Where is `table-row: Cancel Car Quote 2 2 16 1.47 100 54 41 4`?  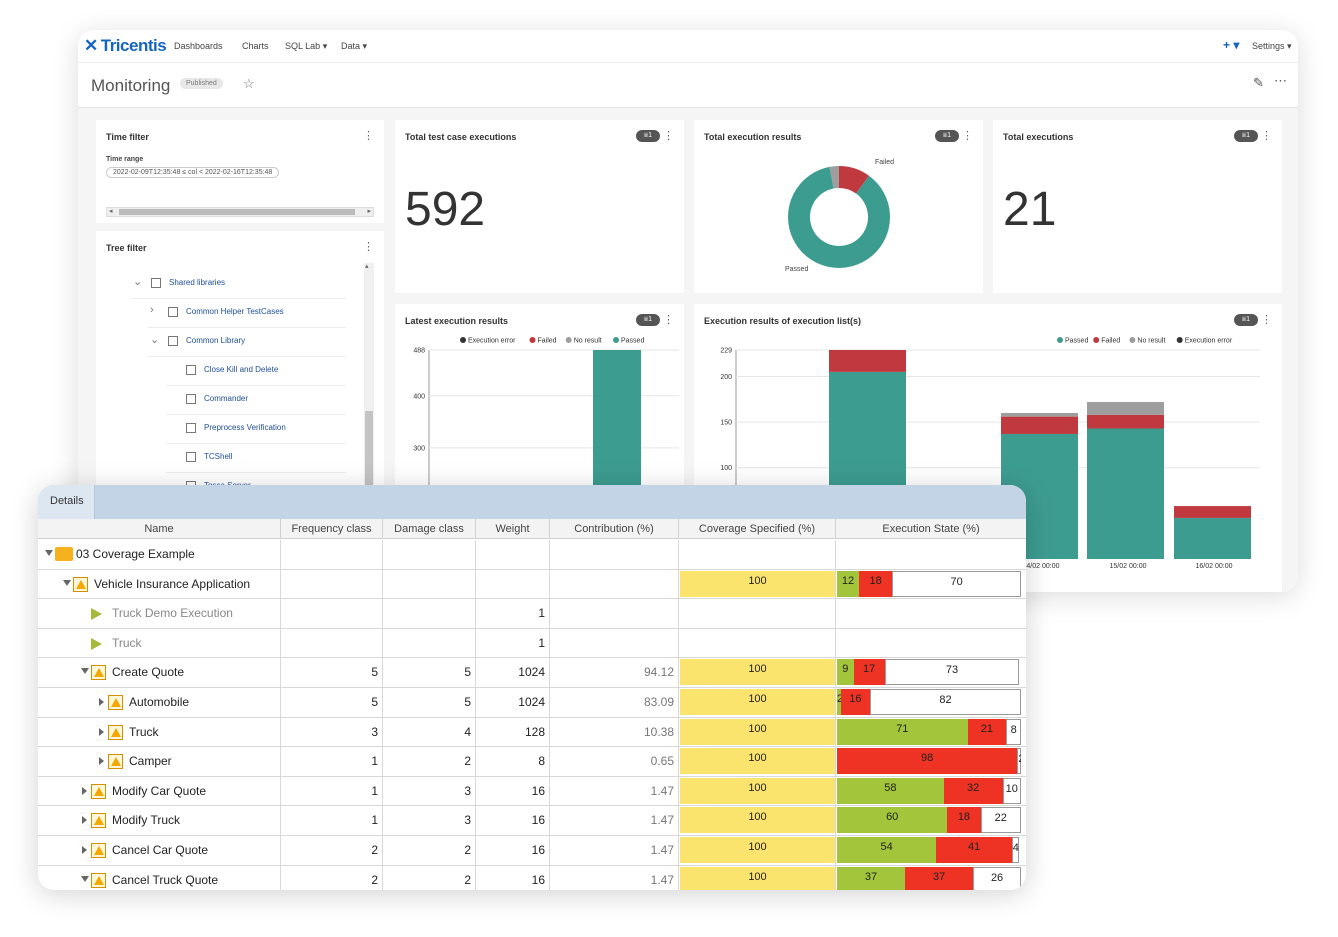 table-row: Cancel Car Quote 2 2 16 1.47 100 54 41 4 is located at coordinates (532, 851).